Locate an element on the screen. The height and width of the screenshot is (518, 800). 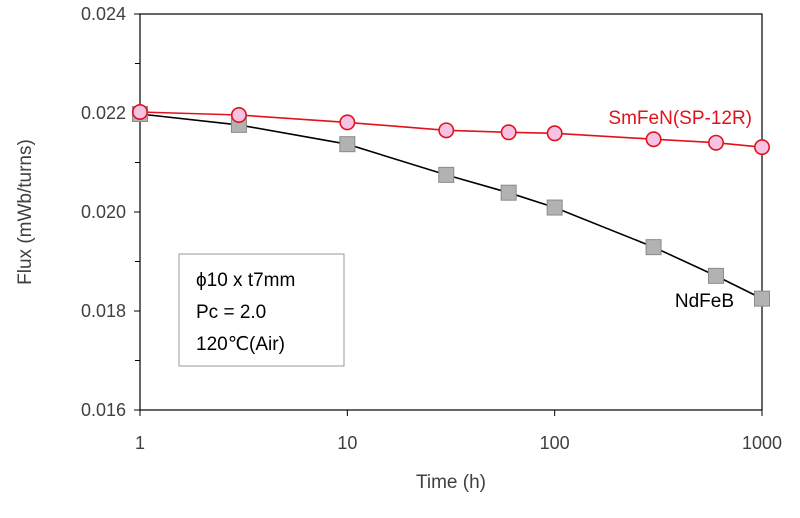
sample-conditions-frame is located at coordinates (261, 310).